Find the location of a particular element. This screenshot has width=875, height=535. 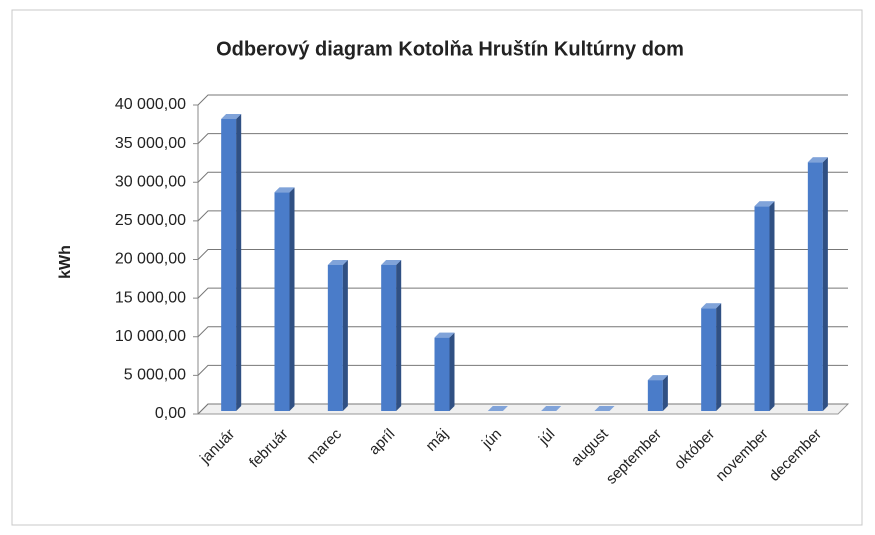

y-tick-label: 25 000,00 is located at coordinates (150, 220).